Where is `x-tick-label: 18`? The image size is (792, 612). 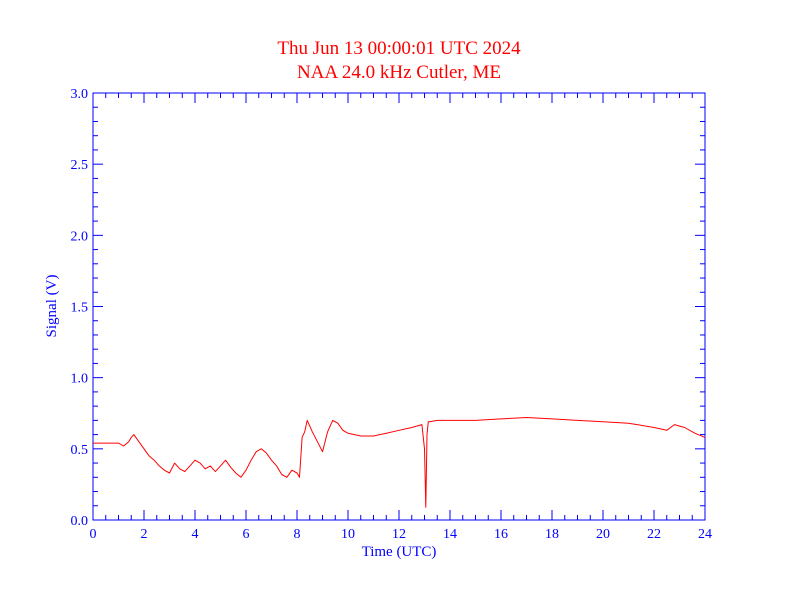
x-tick-label: 18 is located at coordinates (552, 534).